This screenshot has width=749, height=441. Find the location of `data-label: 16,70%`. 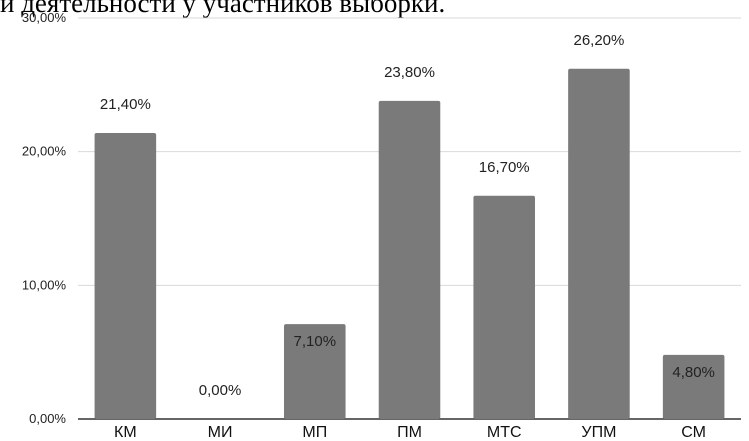

data-label: 16,70% is located at coordinates (504, 167).